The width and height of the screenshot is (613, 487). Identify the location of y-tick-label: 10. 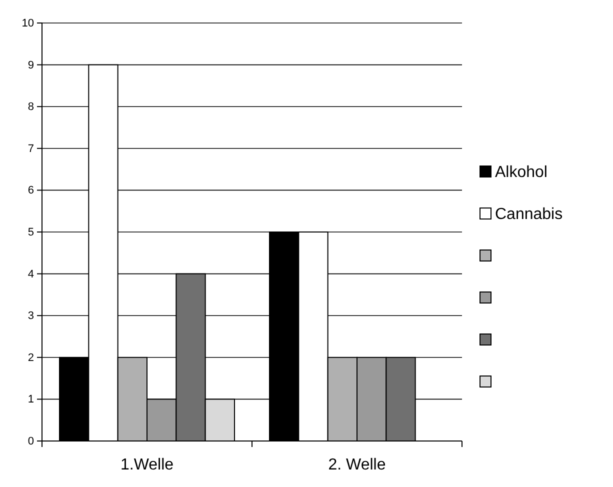
(28, 24).